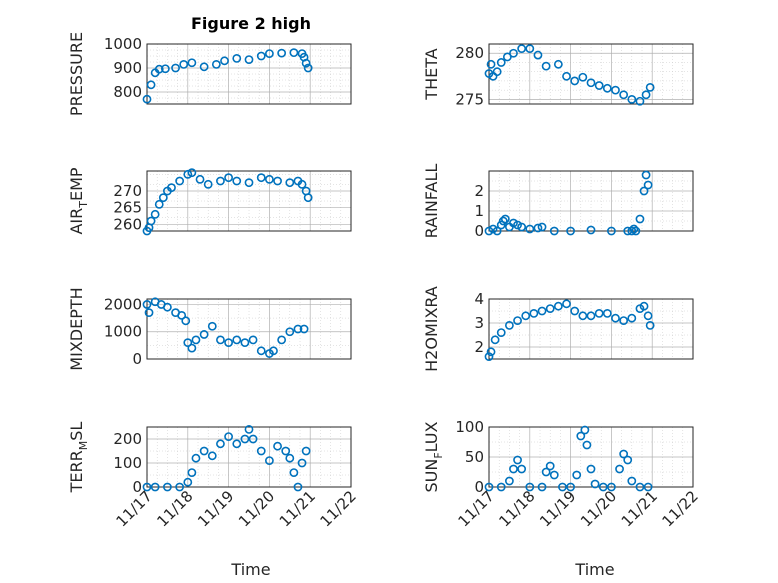  Describe the element at coordinates (558, 329) in the screenshot. I see `panel-h2omixra: 2 3 4 H2OMIXRA` at that location.